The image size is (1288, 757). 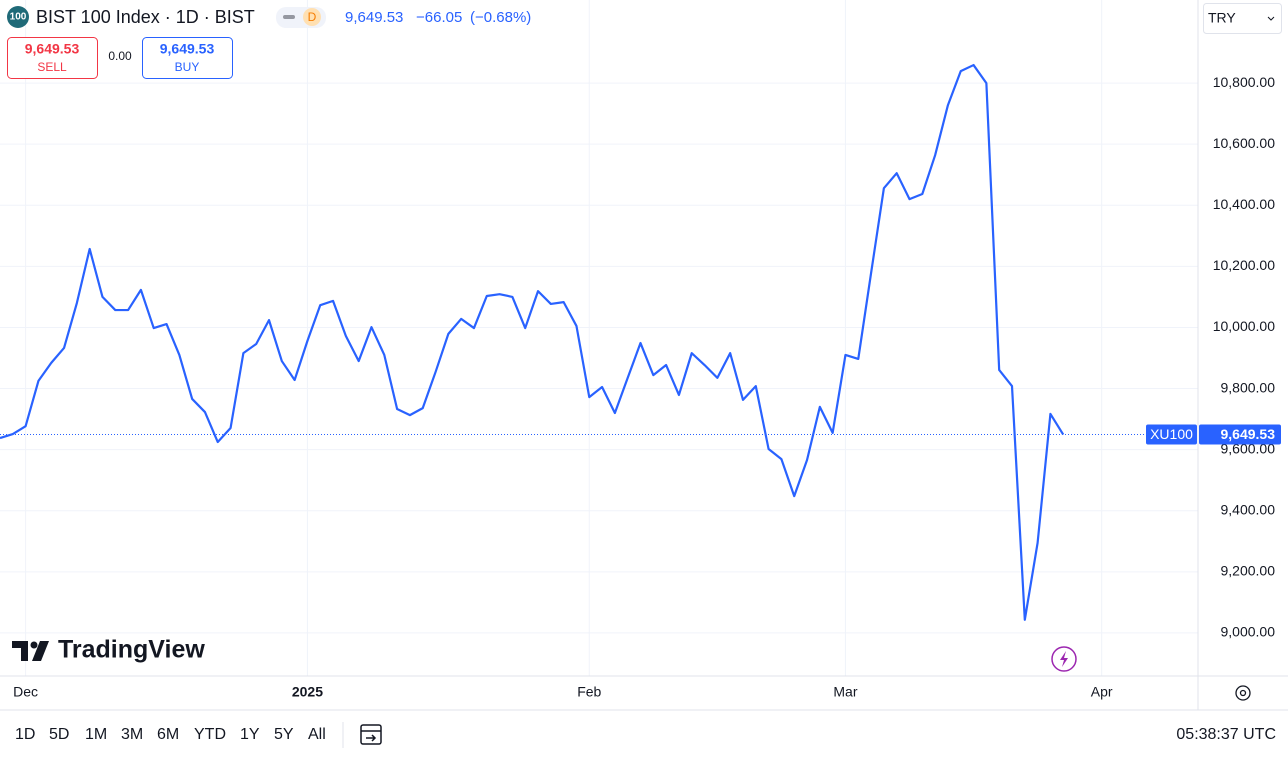 I want to click on gear-center, so click(x=1243, y=693).